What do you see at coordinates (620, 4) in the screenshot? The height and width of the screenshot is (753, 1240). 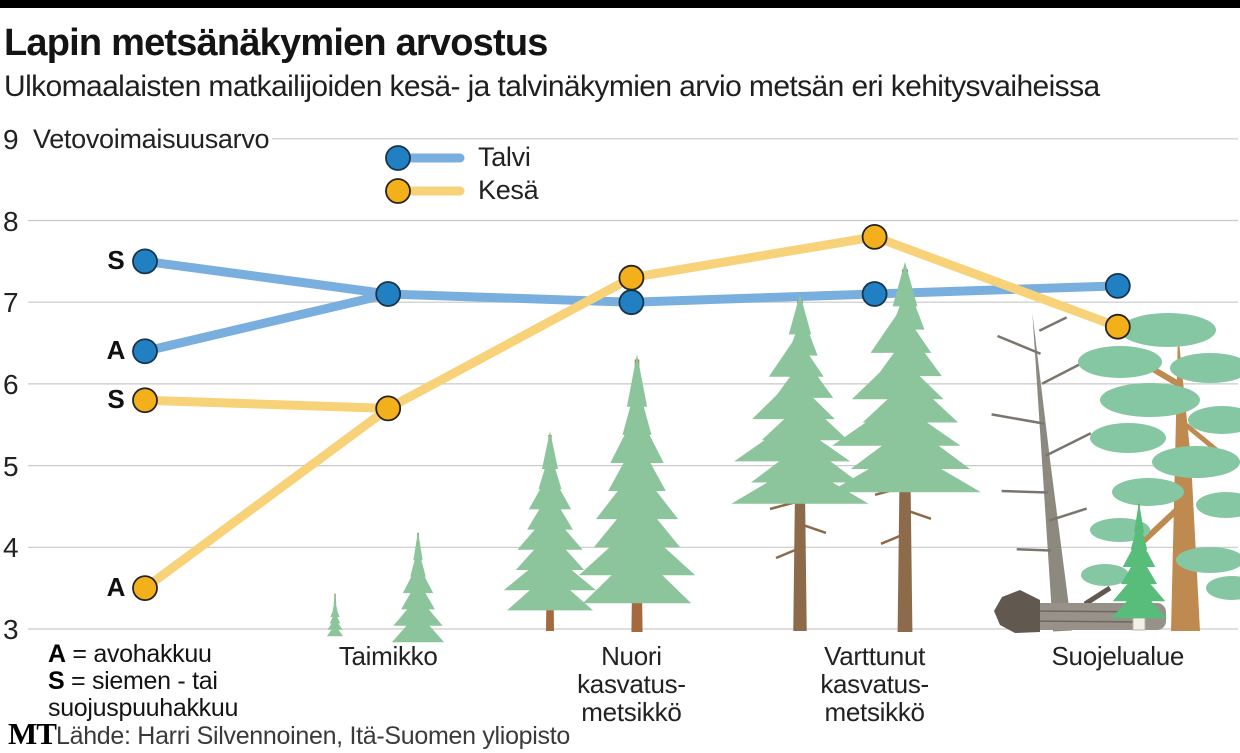 I see `top-border-bar` at bounding box center [620, 4].